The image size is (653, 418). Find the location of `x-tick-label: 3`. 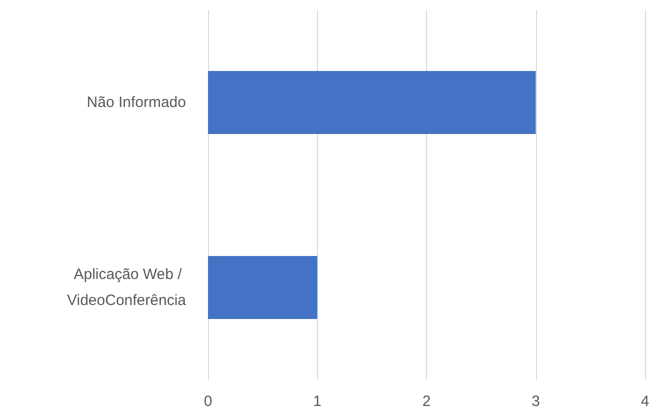

x-tick-label: 3 is located at coordinates (536, 401).